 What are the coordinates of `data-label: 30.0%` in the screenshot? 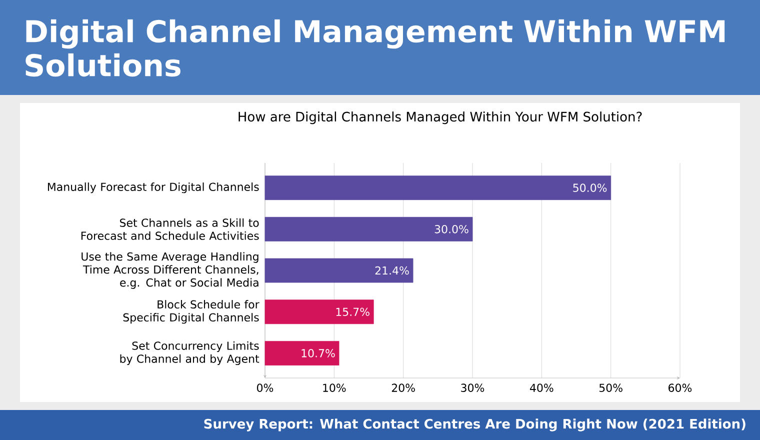 It's located at (451, 229).